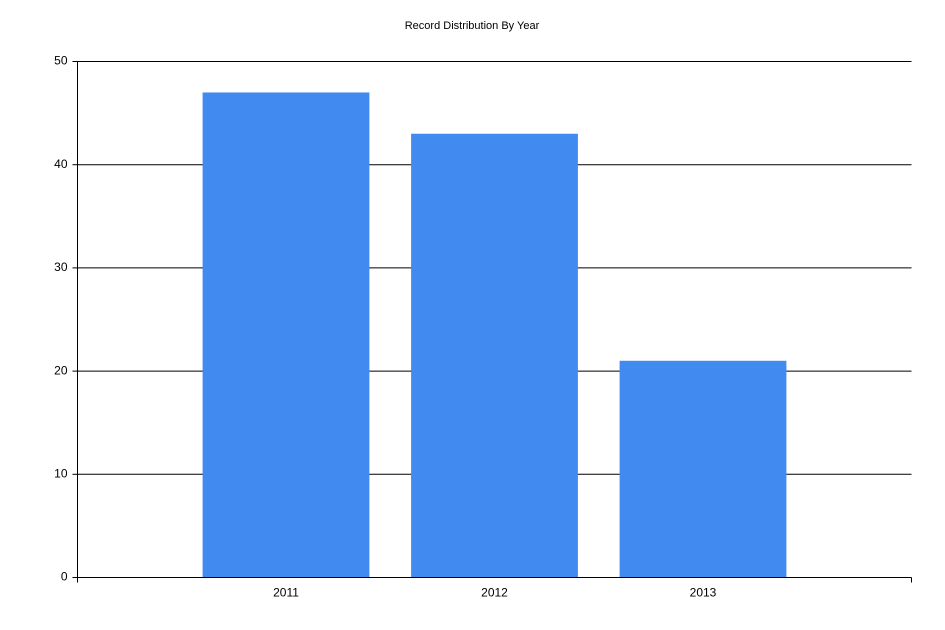 The width and height of the screenshot is (945, 630). What do you see at coordinates (703, 593) in the screenshot?
I see `x-tick-label: 2013` at bounding box center [703, 593].